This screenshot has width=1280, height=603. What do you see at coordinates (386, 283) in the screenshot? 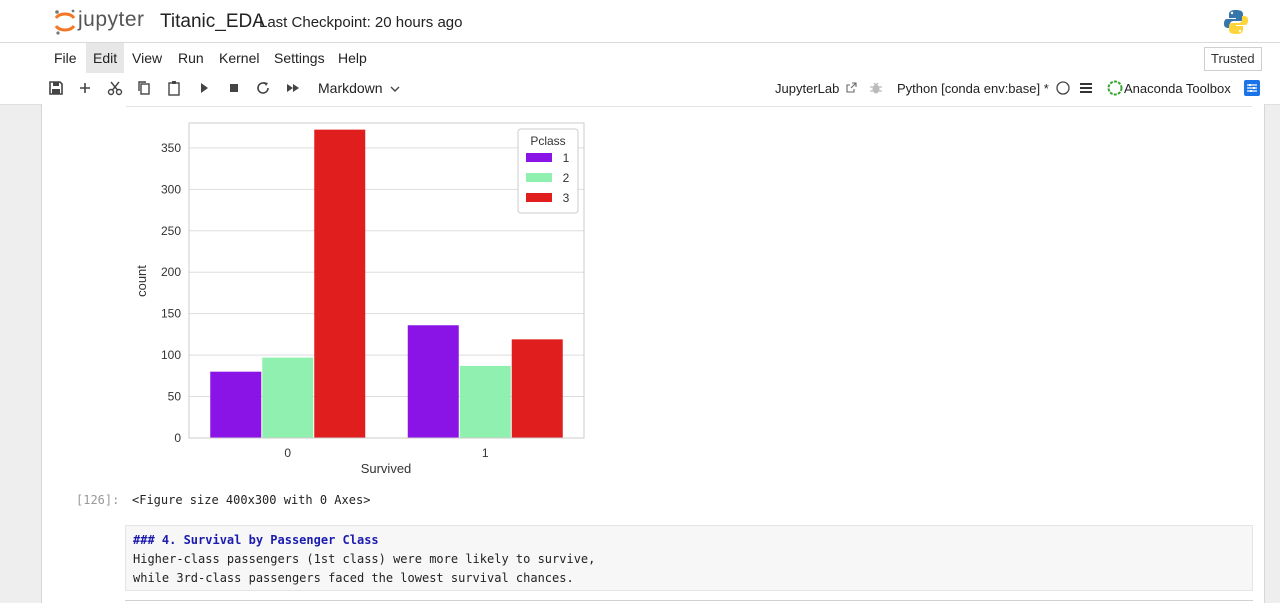
I see `chart-bars` at bounding box center [386, 283].